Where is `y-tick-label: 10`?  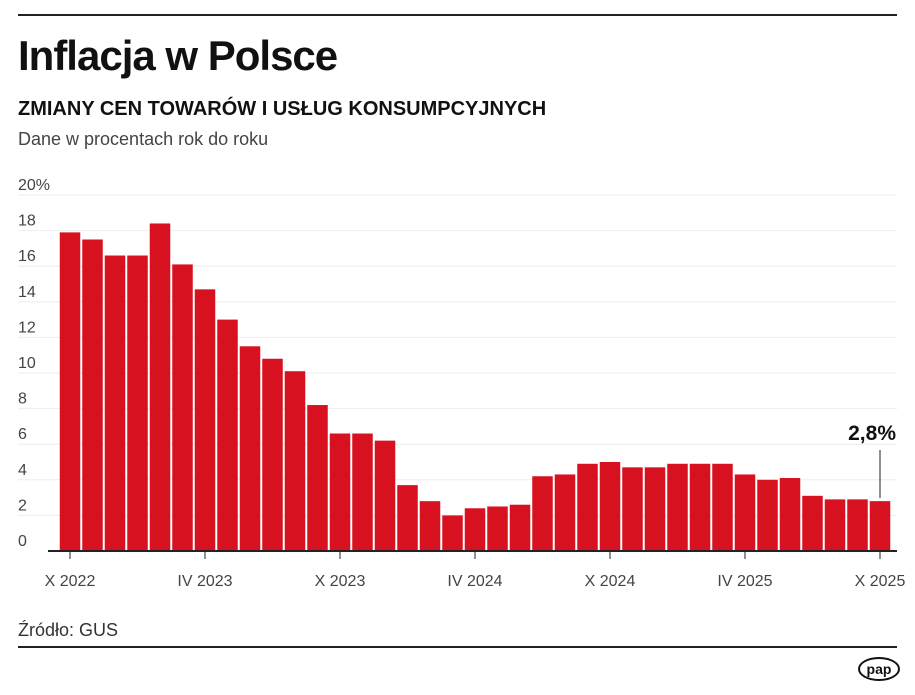
y-tick-label: 10 is located at coordinates (27, 363).